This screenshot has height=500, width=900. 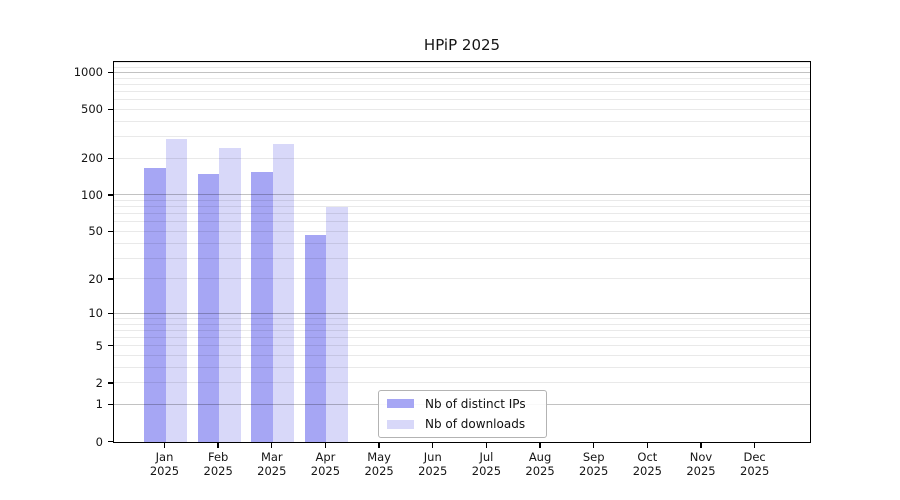 I want to click on xtick-label-may: May 2025, so click(x=379, y=464).